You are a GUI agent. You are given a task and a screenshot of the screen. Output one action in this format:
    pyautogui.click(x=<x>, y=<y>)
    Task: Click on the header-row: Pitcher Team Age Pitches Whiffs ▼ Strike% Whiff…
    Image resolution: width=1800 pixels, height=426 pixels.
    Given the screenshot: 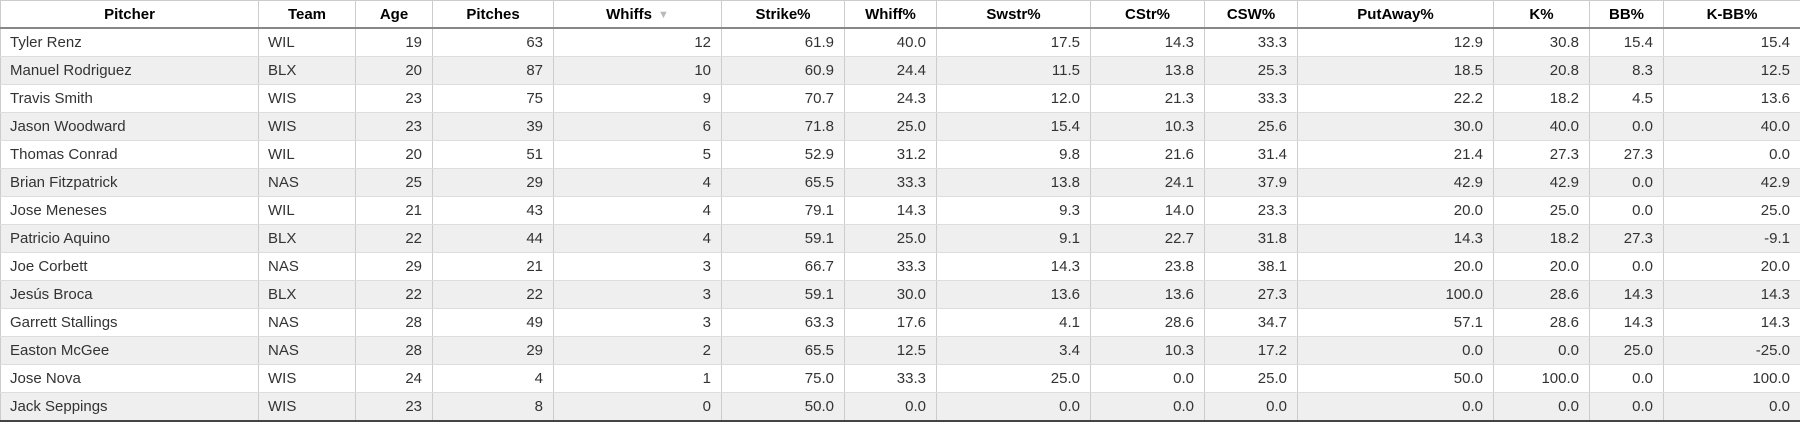 What is the action you would take?
    pyautogui.click(x=900, y=14)
    